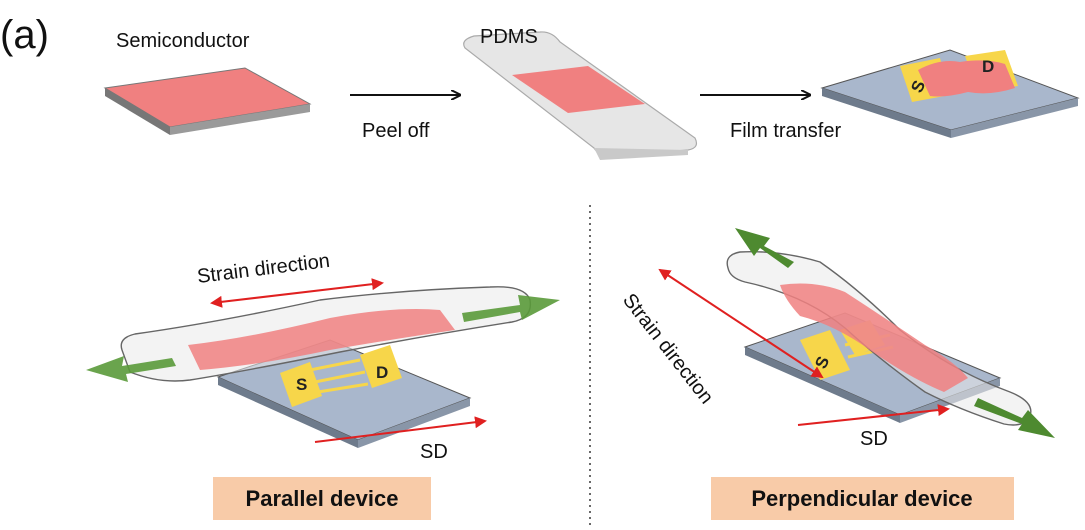  What do you see at coordinates (509, 37) in the screenshot?
I see `pdms-label: PDMS` at bounding box center [509, 37].